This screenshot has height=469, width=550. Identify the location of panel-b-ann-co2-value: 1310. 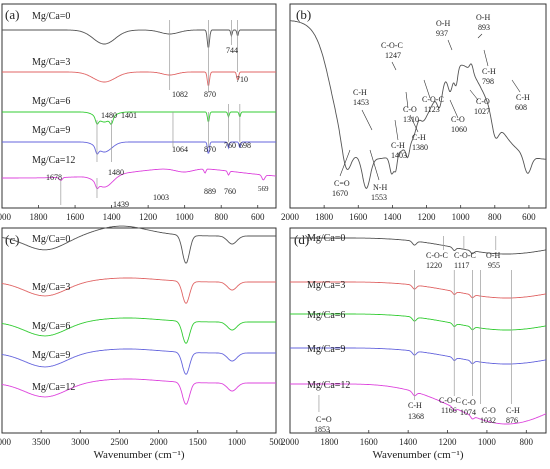
(411, 119).